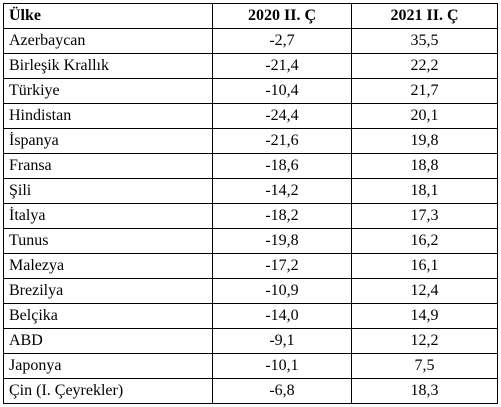 The width and height of the screenshot is (501, 407). Describe the element at coordinates (108, 141) in the screenshot. I see `country-cell: İspanya` at that location.